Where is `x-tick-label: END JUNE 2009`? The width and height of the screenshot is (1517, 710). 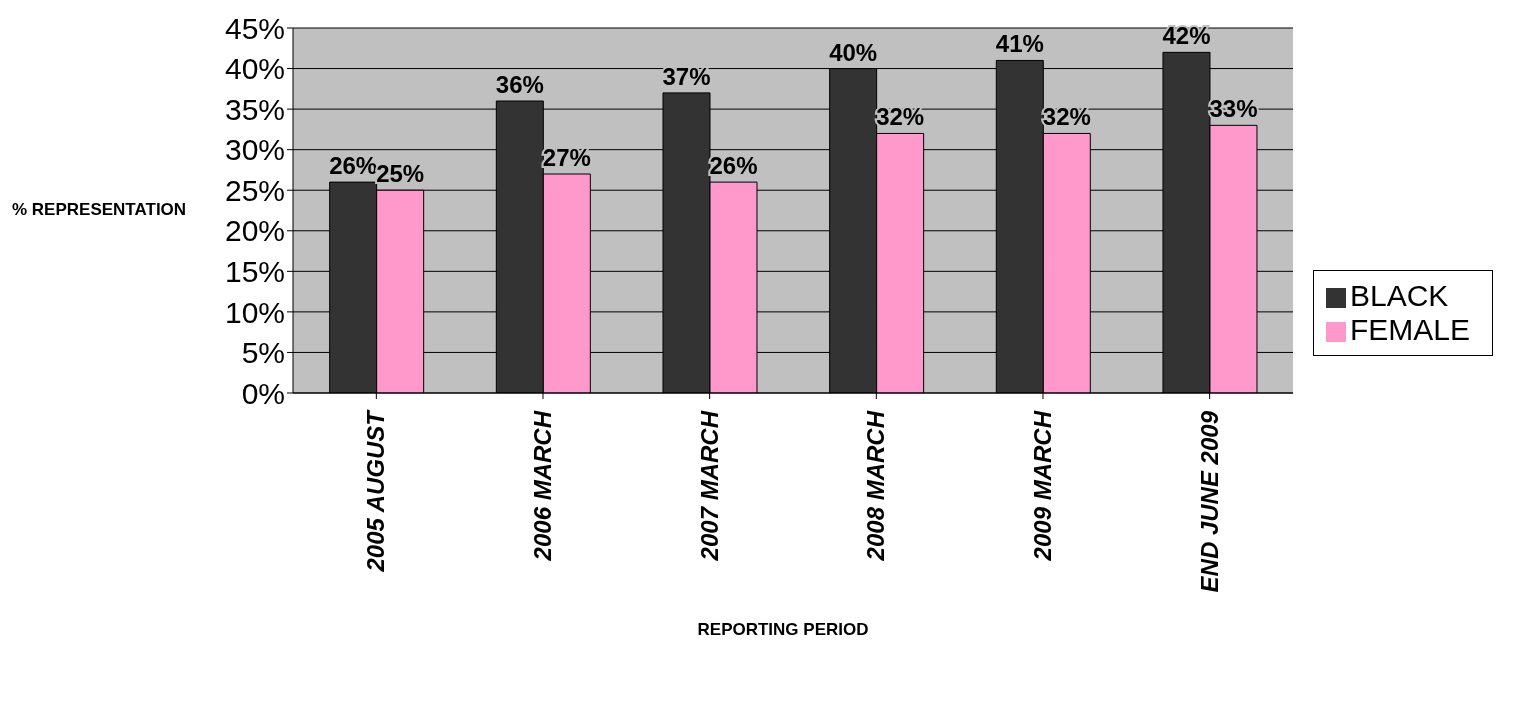 x-tick-label: END JUNE 2009 is located at coordinates (1209, 501).